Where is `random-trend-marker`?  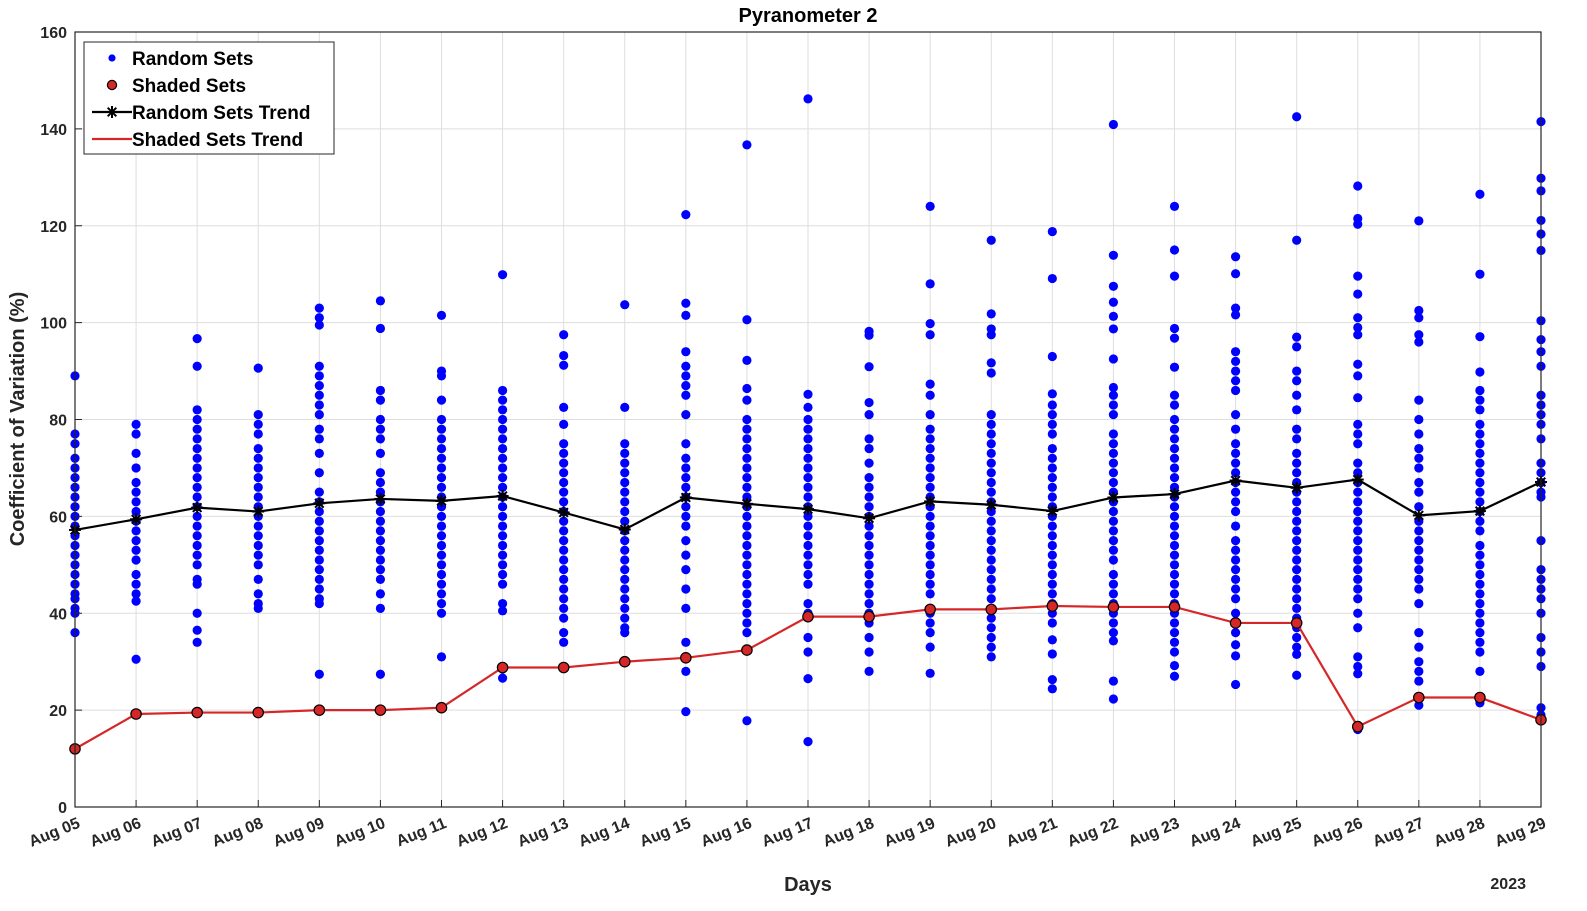
random-trend-marker is located at coordinates (1052, 511).